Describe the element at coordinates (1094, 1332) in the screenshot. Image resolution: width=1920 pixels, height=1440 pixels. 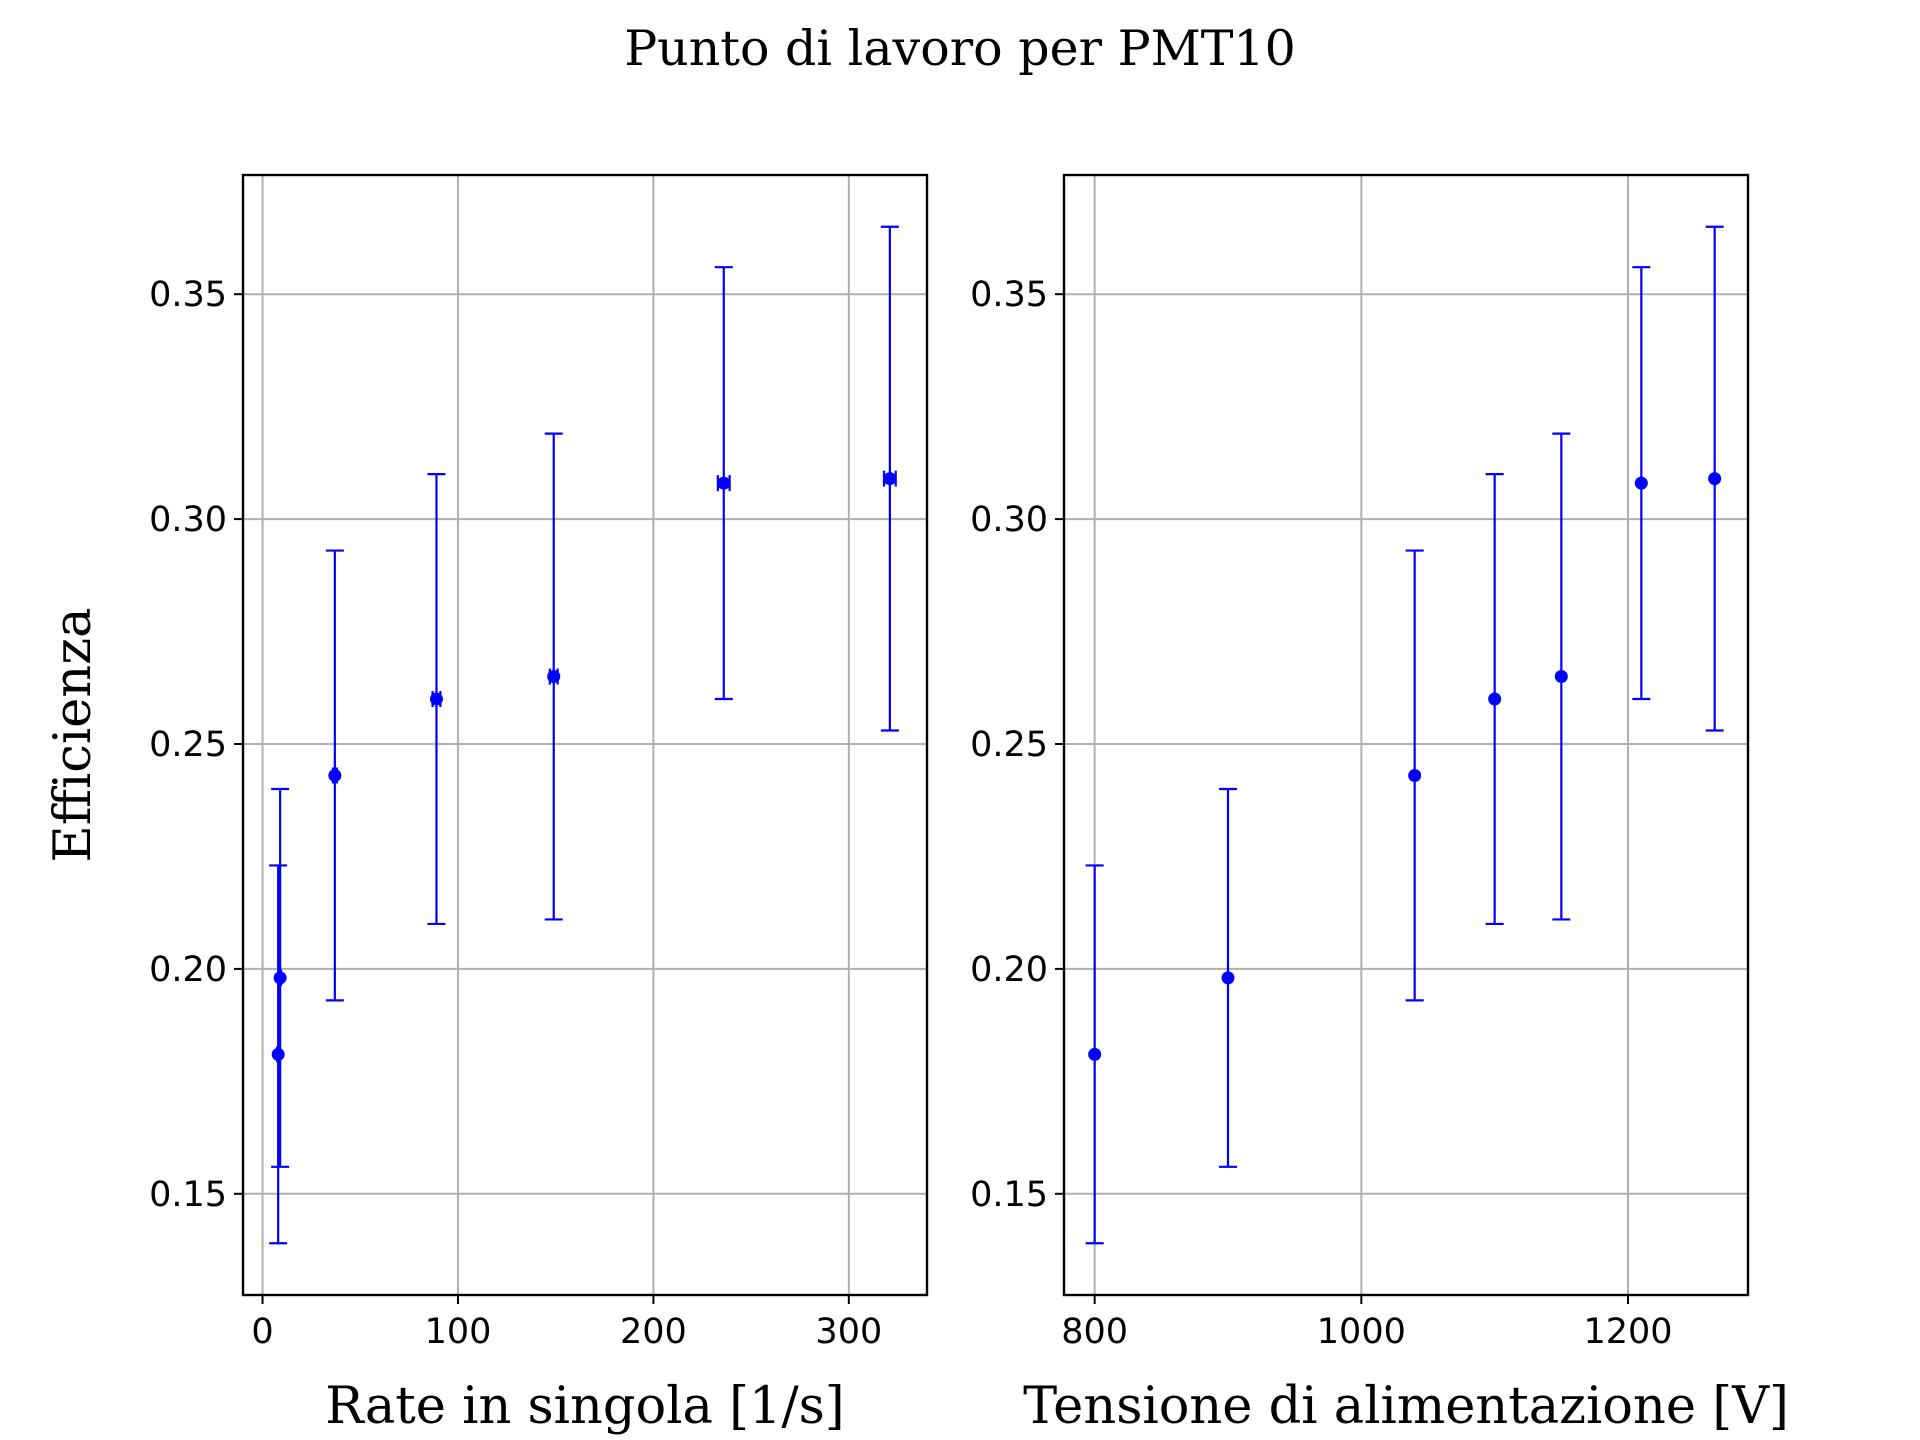
I see `right-x-tick-label: 800` at that location.